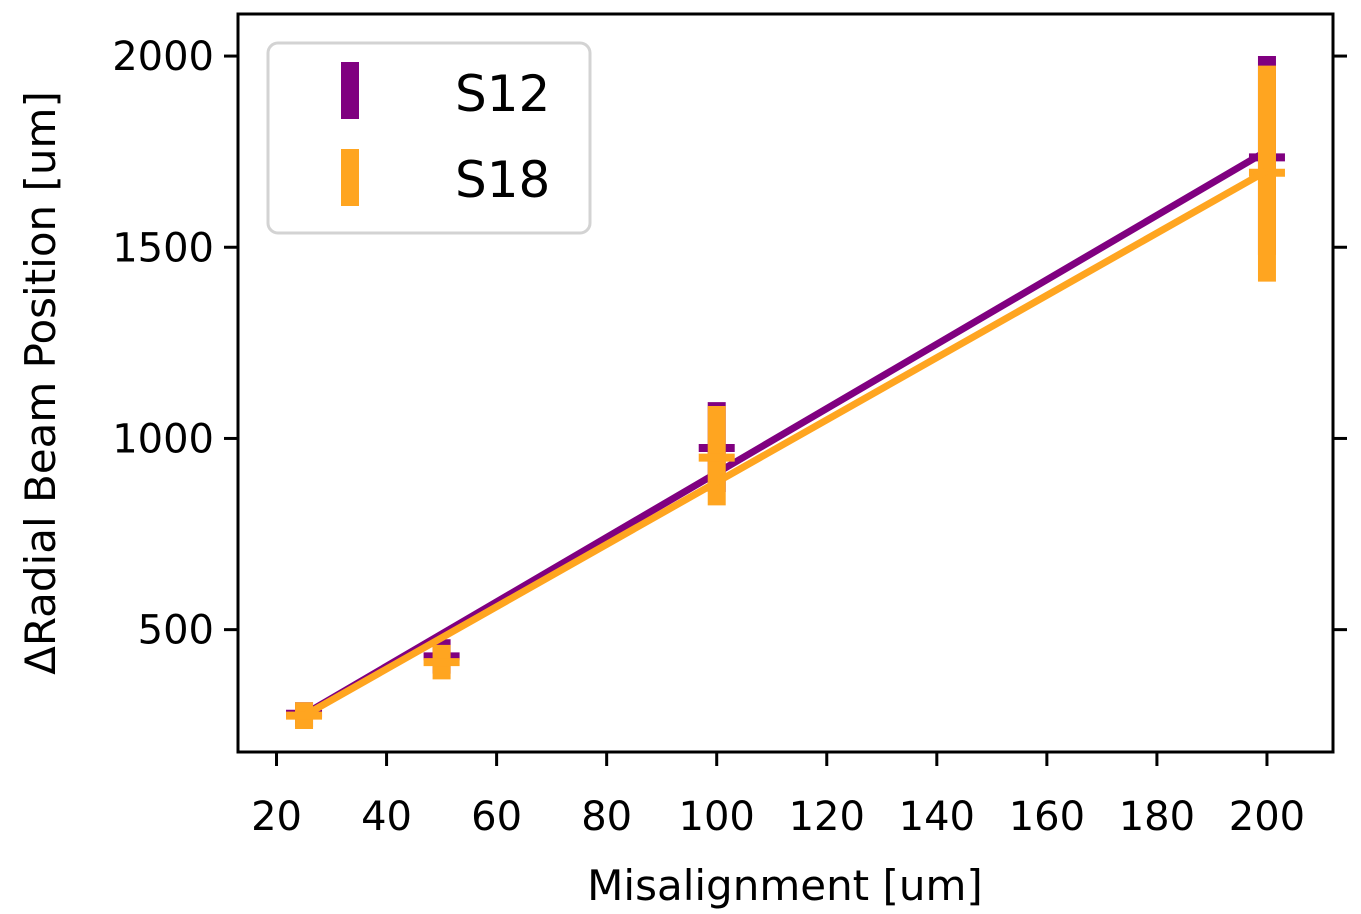 The image size is (1361, 914). I want to click on y-axis-label: ΔRadial Beam Position [um], so click(40, 383).